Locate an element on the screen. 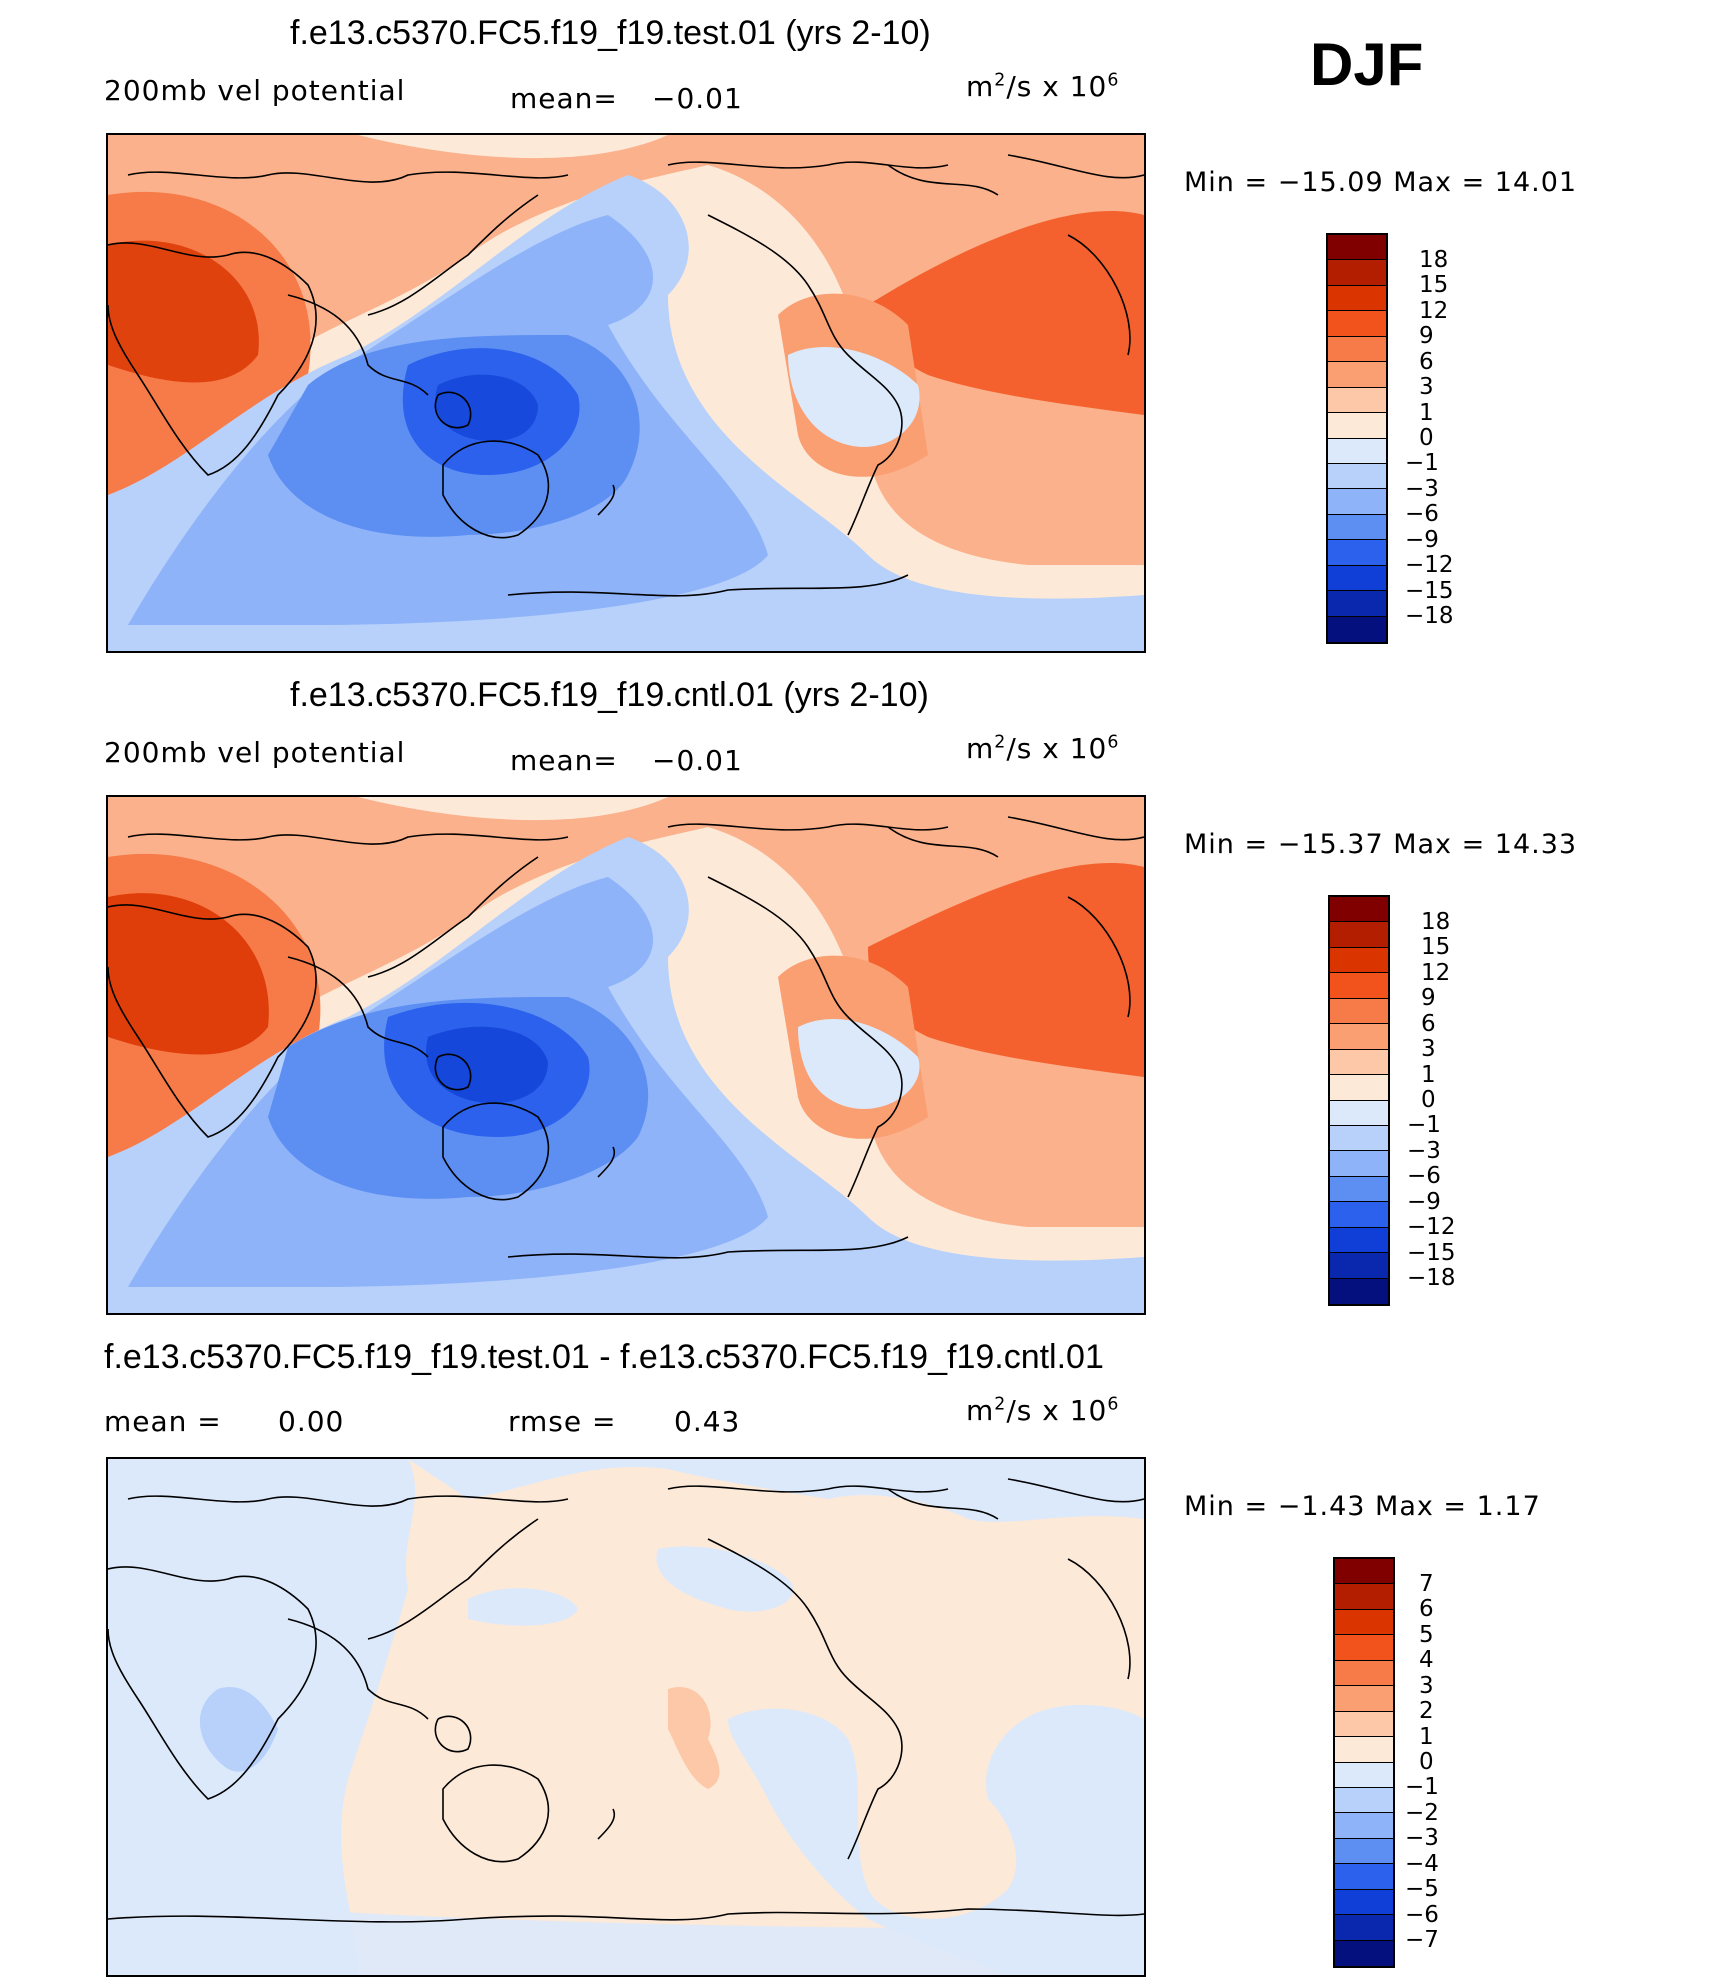  colorbar-tick-label: −2 is located at coordinates (1422, 1812).